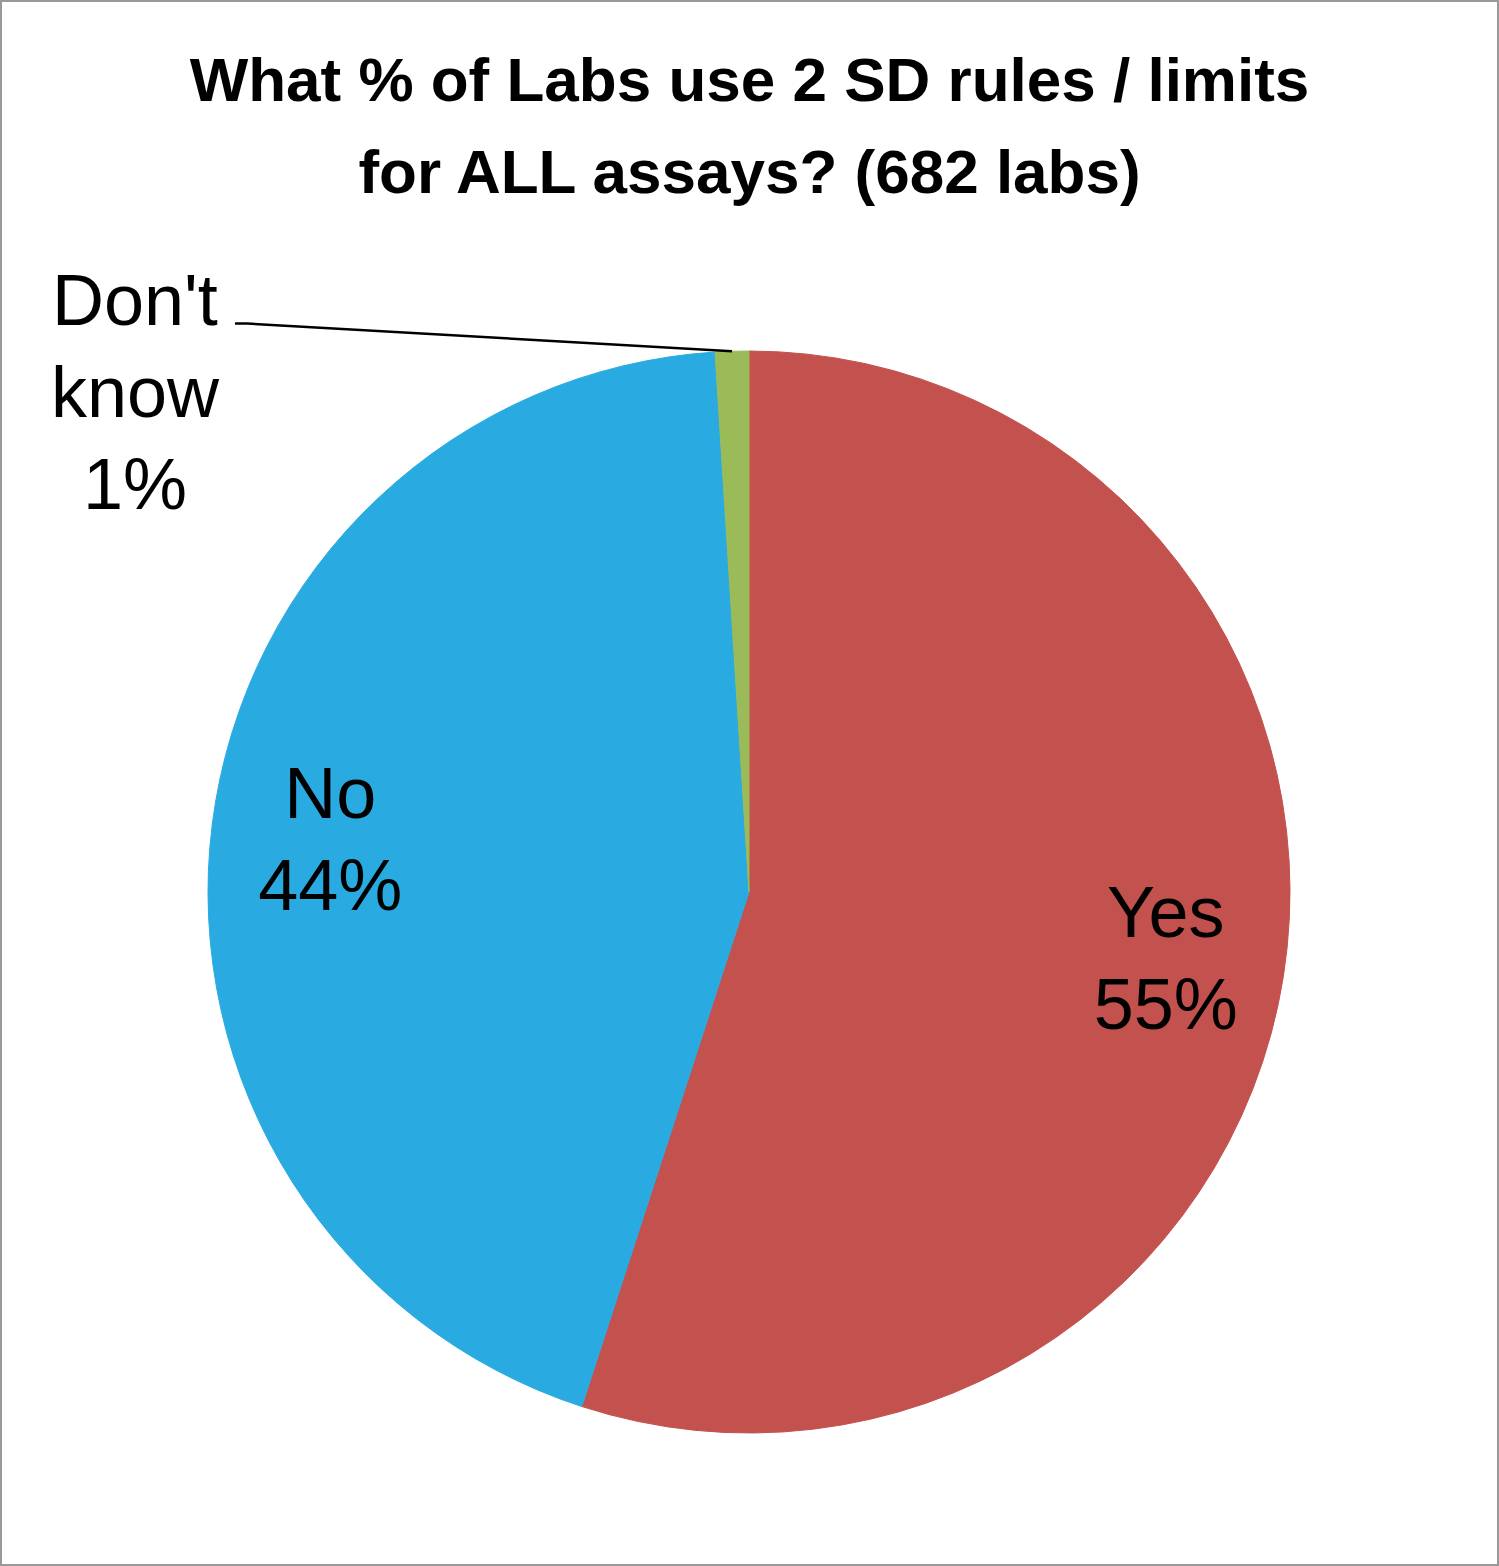  I want to click on slice-label: Yes, so click(1166, 912).